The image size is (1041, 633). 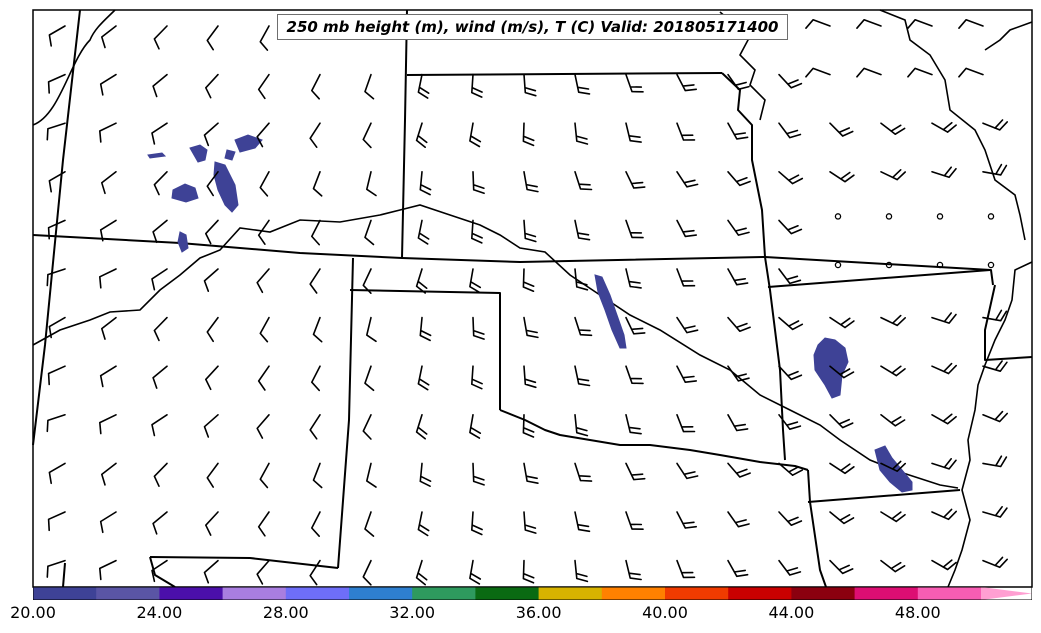 What do you see at coordinates (159, 612) in the screenshot?
I see `colorbar-tick-label: 24.00` at bounding box center [159, 612].